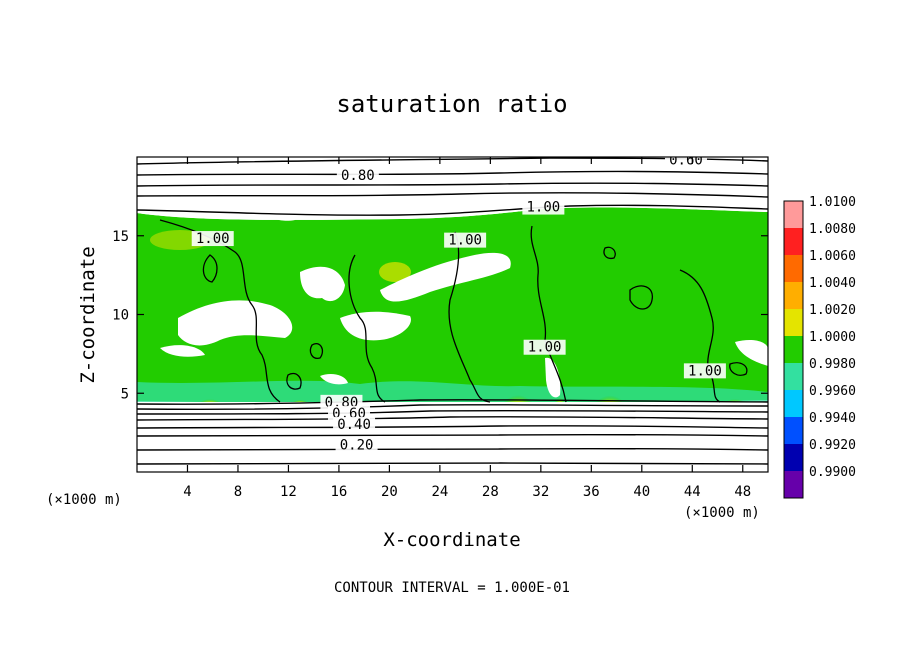 The height and width of the screenshot is (654, 904). I want to click on x-tick-label: 36, so click(591, 492).